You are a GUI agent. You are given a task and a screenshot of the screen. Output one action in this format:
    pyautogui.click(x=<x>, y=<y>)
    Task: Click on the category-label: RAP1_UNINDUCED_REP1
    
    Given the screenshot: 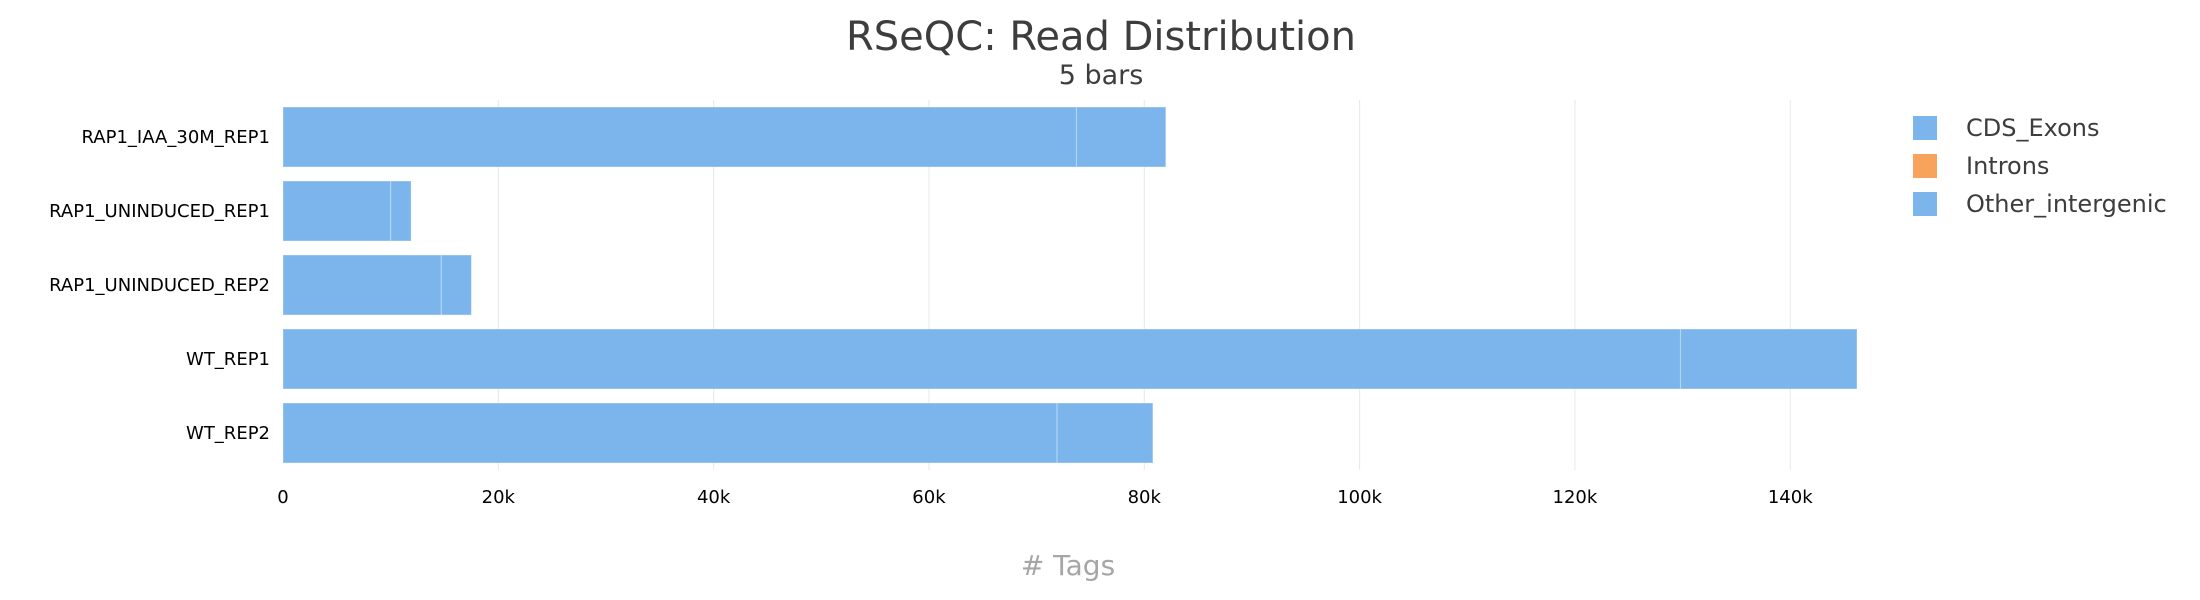 What is the action you would take?
    pyautogui.click(x=159, y=211)
    